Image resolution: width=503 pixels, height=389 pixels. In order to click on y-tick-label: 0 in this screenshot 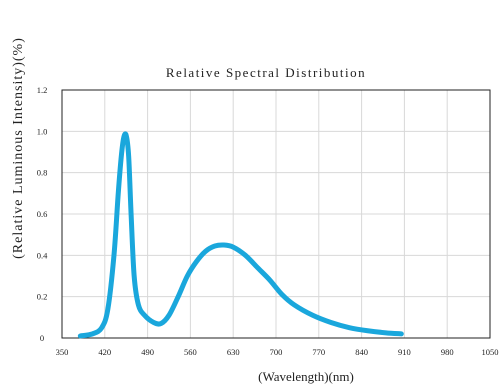, I will do `click(42, 338)`.